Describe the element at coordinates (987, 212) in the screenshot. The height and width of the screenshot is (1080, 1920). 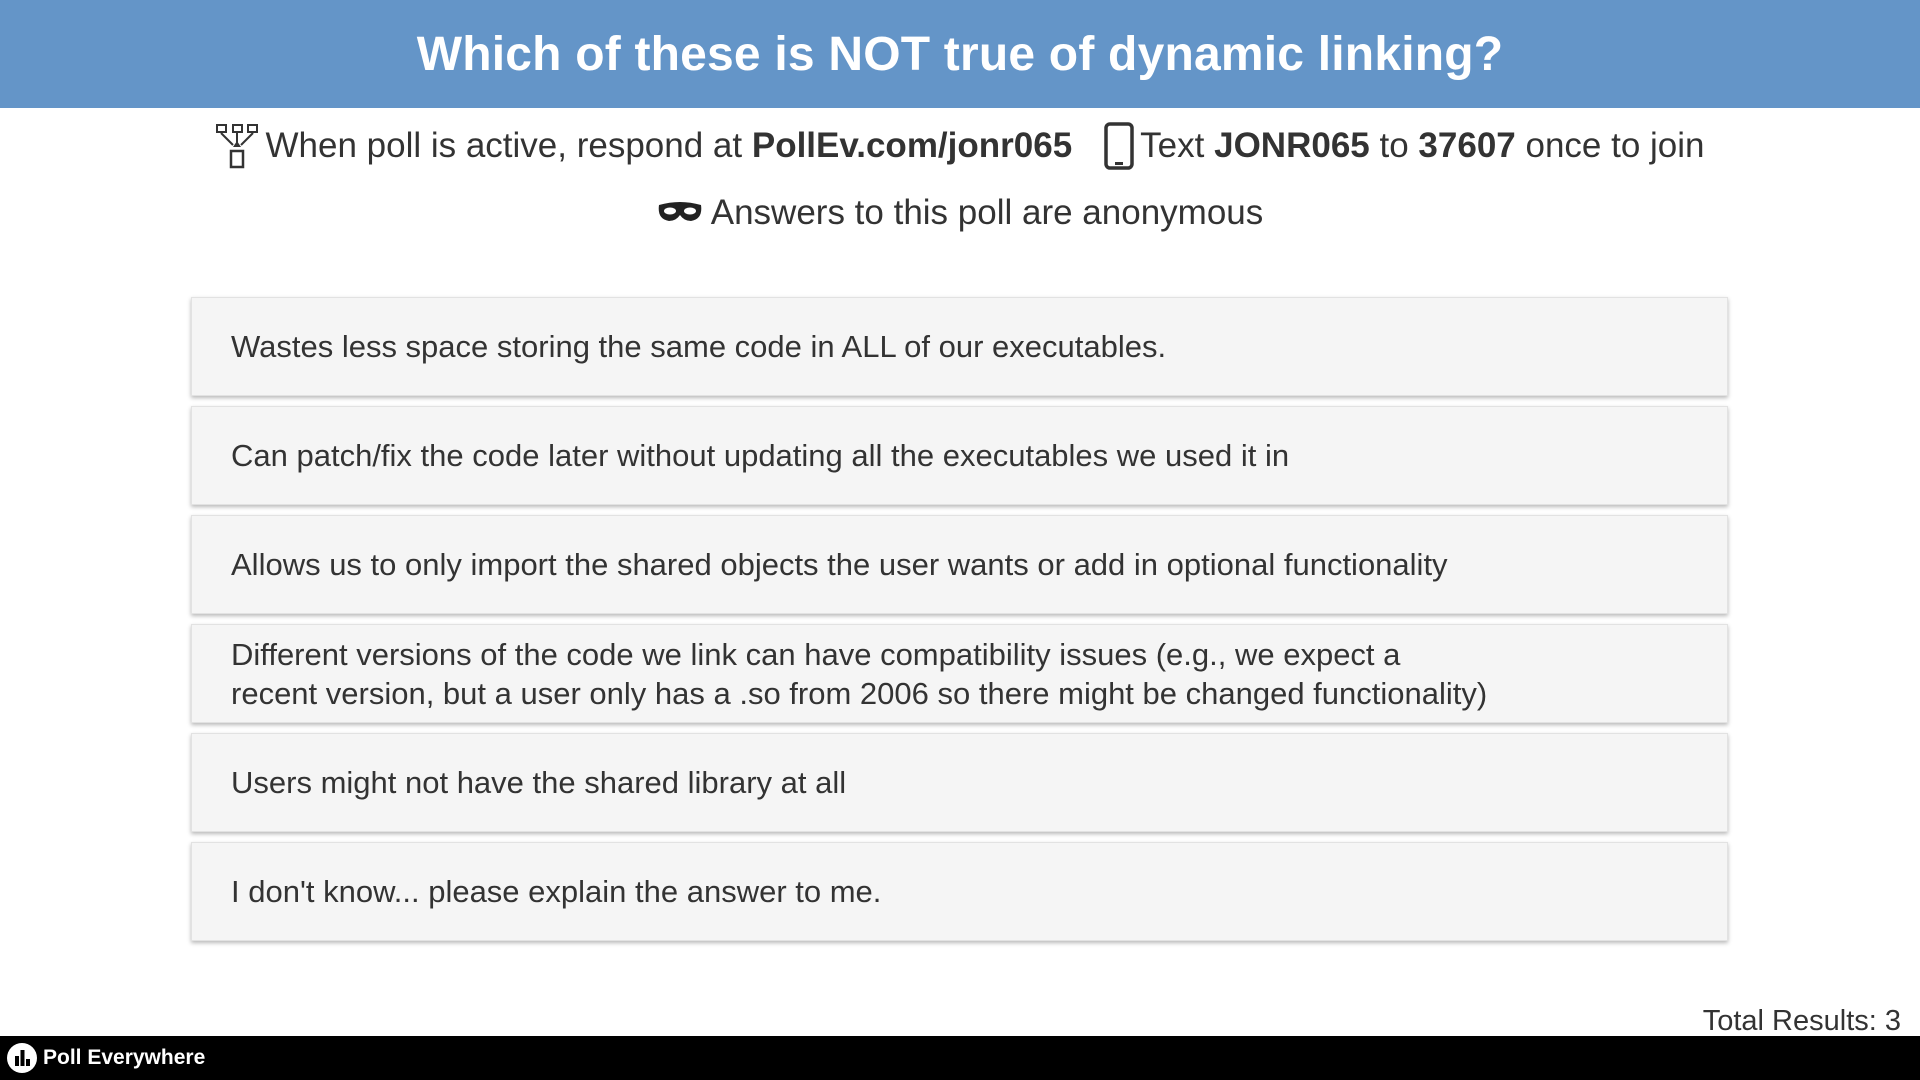
I see `anonymity-text: Answers to this poll are anonymous` at that location.